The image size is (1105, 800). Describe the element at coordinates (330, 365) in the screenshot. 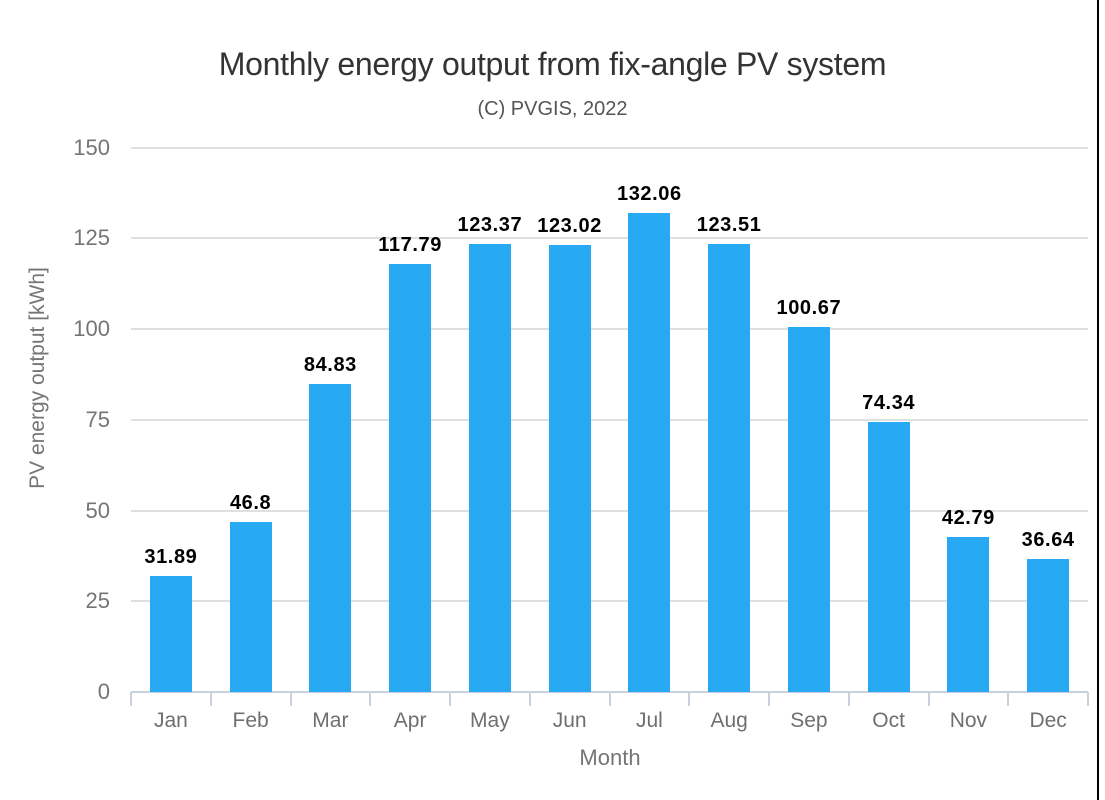

I see `bar-value-label: 84.83` at that location.